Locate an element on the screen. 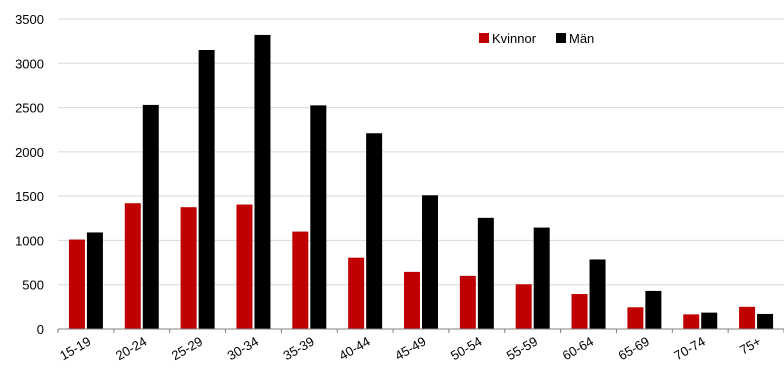 The width and height of the screenshot is (784, 381). y-tick-label: 2000 is located at coordinates (29, 152).